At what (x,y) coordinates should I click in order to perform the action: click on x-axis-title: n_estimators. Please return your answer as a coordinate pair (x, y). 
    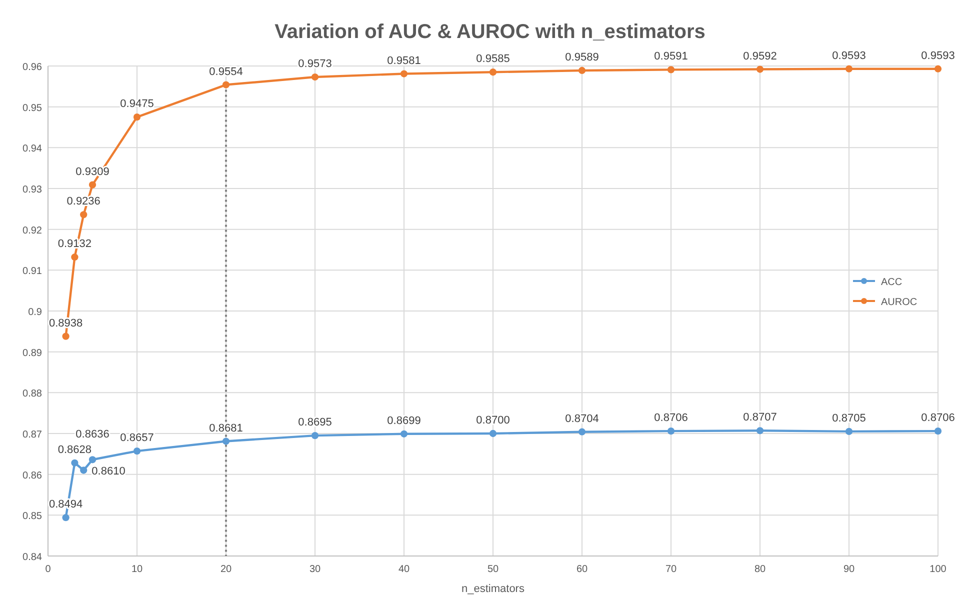
    Looking at the image, I should click on (493, 589).